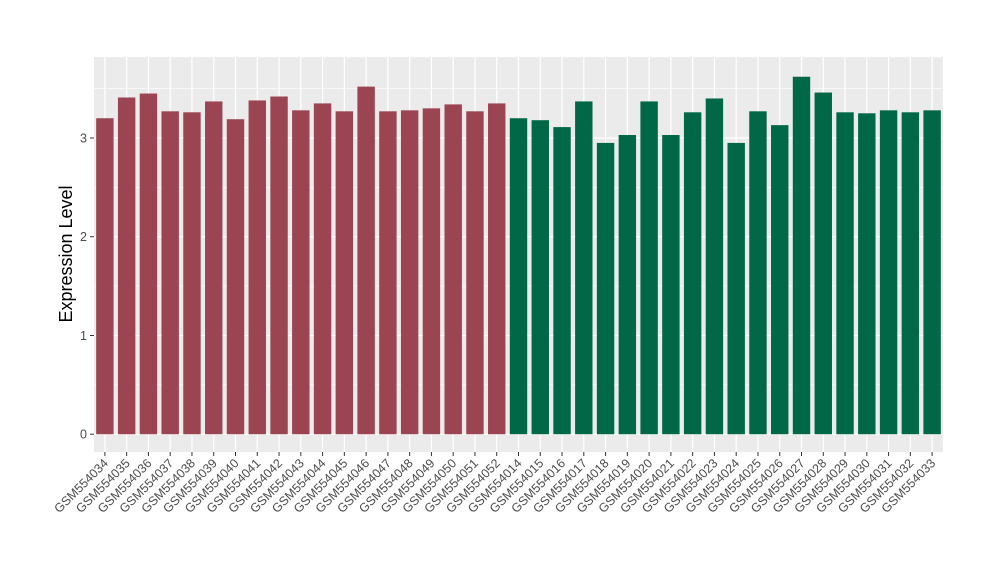 The height and width of the screenshot is (580, 1000). What do you see at coordinates (87, 286) in the screenshot?
I see `y-axis: 0 1 2 3` at bounding box center [87, 286].